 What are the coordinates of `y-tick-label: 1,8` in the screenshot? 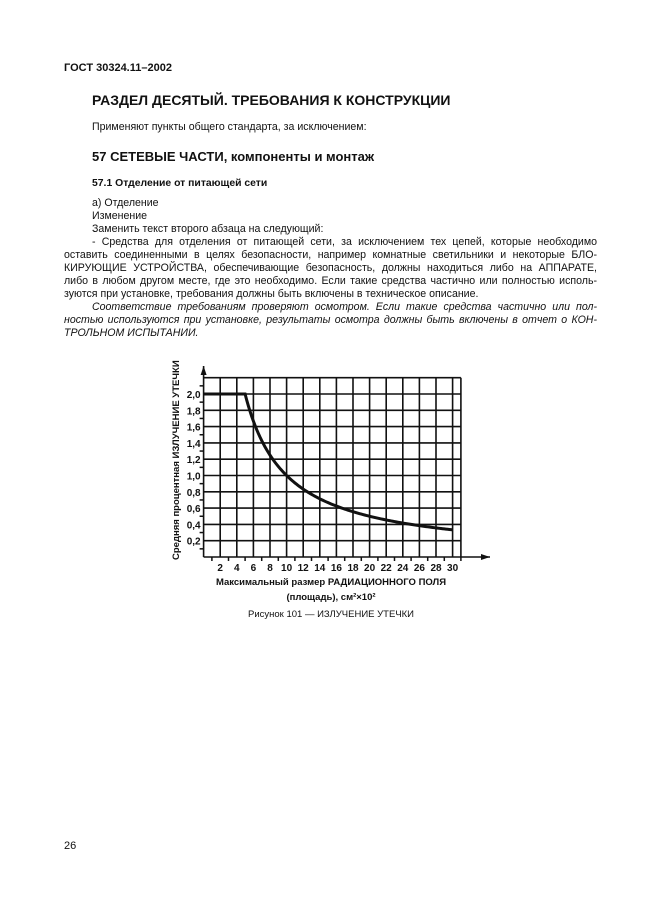 It's located at (194, 411).